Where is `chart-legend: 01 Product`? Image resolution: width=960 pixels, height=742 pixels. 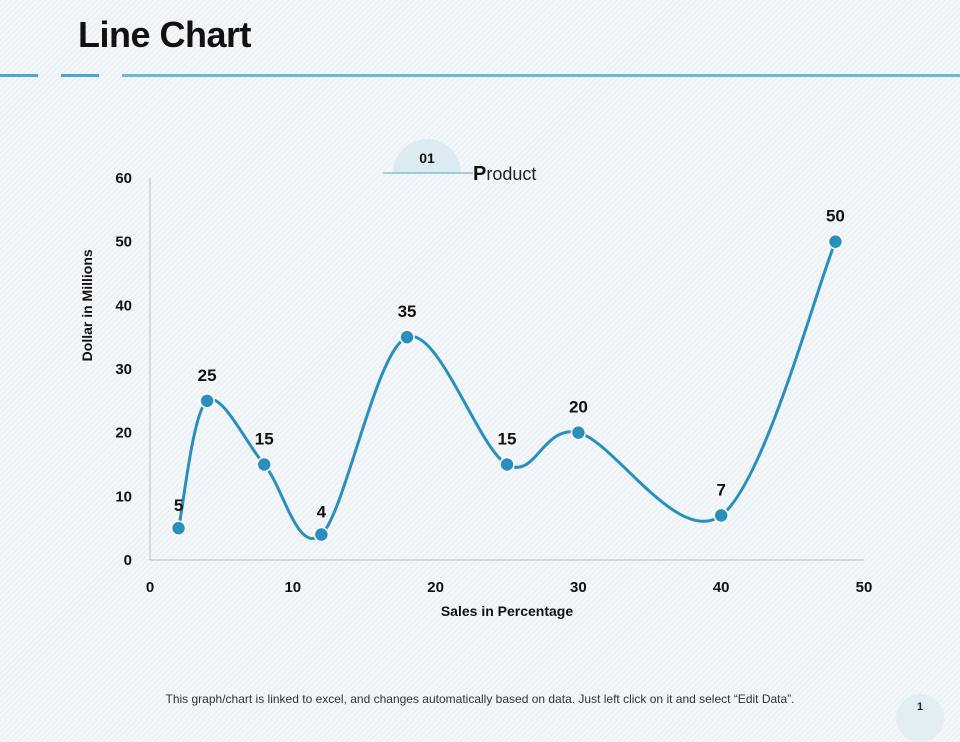
chart-legend: 01 Product is located at coordinates (459, 162).